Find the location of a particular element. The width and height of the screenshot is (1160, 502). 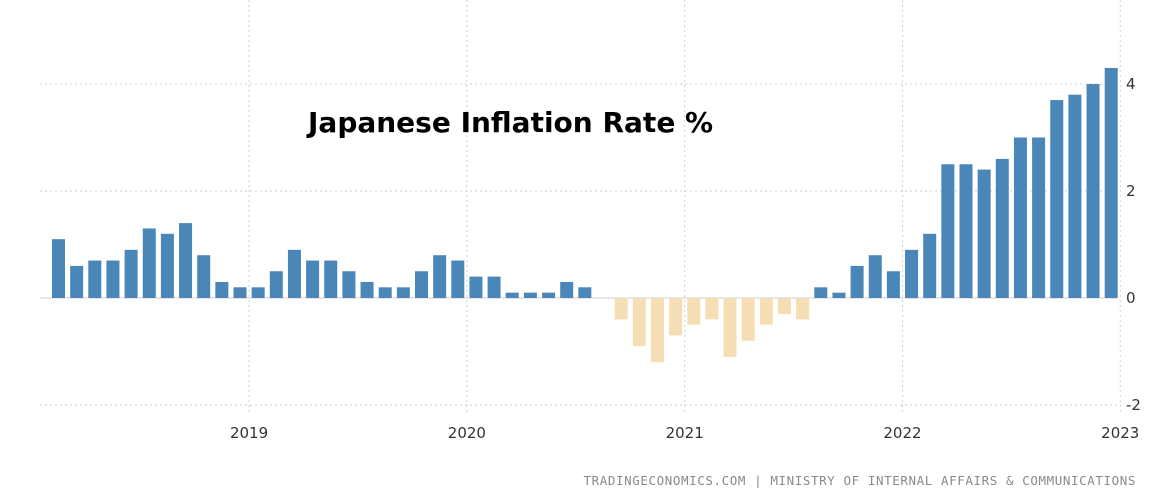

y-tick-label: 2 is located at coordinates (1131, 191).